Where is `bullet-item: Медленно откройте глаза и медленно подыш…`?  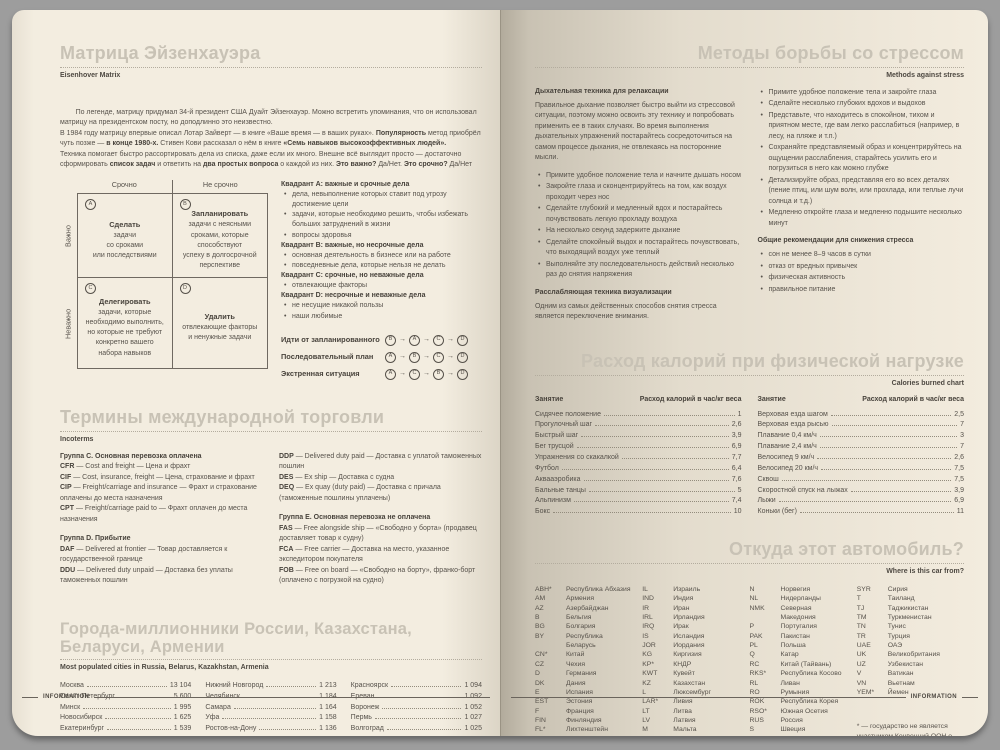
bullet-item: Медленно откройте глаза и медленно подыш… is located at coordinates (861, 218).